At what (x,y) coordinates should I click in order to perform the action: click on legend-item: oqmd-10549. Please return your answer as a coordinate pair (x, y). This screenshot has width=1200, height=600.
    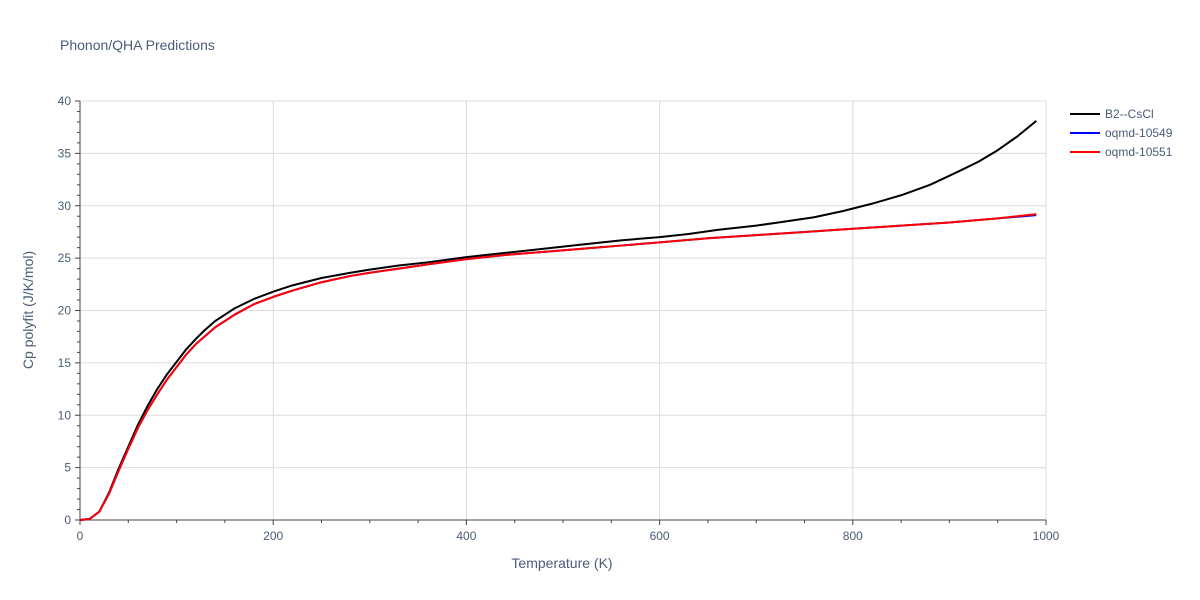
    Looking at the image, I should click on (1121, 133).